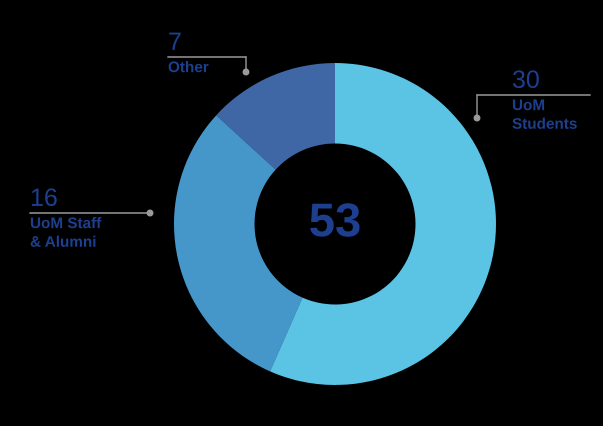 This screenshot has height=426, width=603. What do you see at coordinates (66, 232) in the screenshot?
I see `slice-label: UoM Staff & Alumni` at bounding box center [66, 232].